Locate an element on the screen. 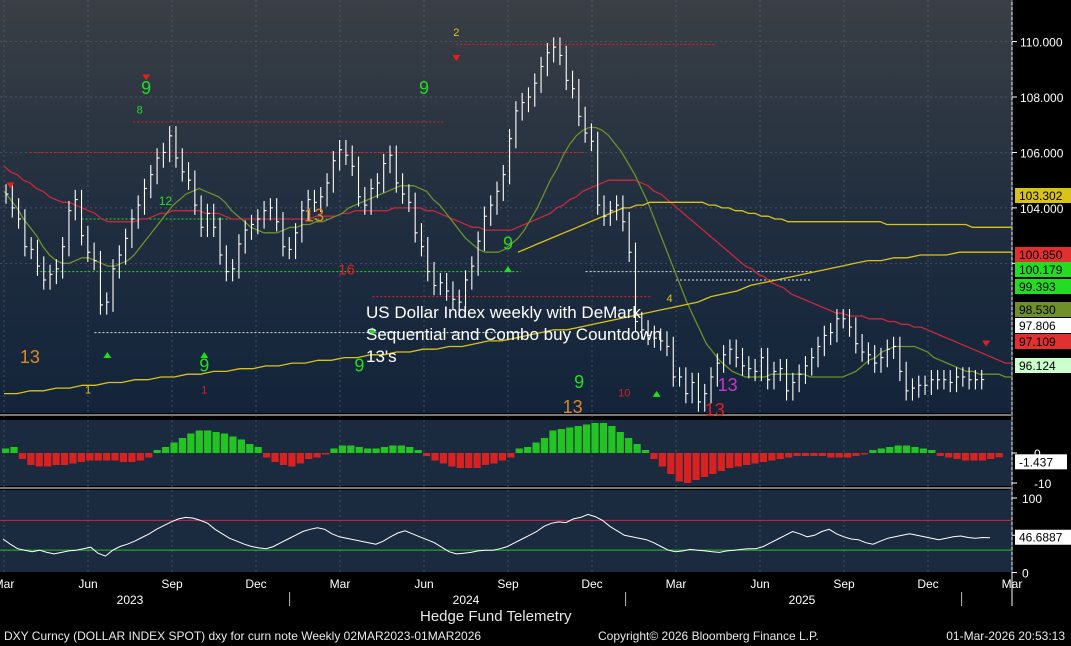 The width and height of the screenshot is (1071, 646). histogram-tick-label: 0 is located at coordinates (1037, 454).